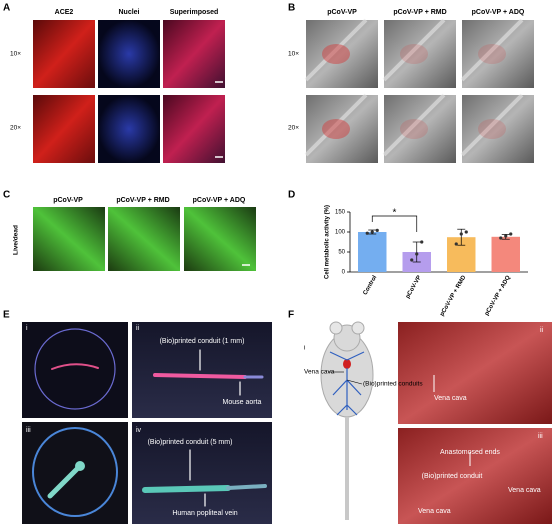 This screenshot has width=554, height=531. Describe the element at coordinates (395, 420) in the screenshot. I see `mouse-illustration` at that location.